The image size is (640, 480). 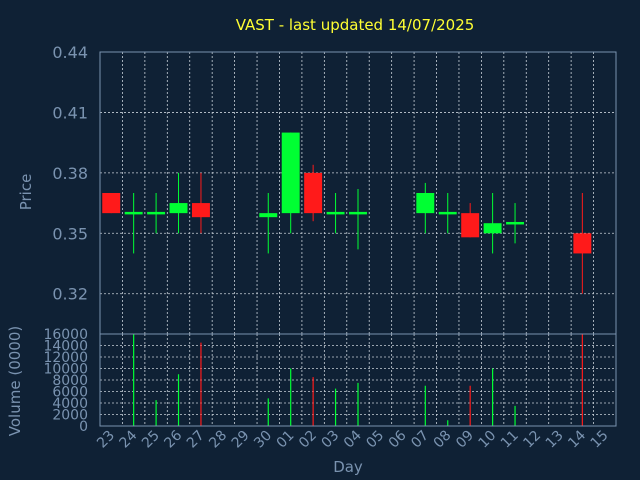 What do you see at coordinates (65, 347) in the screenshot?
I see `volume-y-tick-label: 14000` at bounding box center [65, 347].